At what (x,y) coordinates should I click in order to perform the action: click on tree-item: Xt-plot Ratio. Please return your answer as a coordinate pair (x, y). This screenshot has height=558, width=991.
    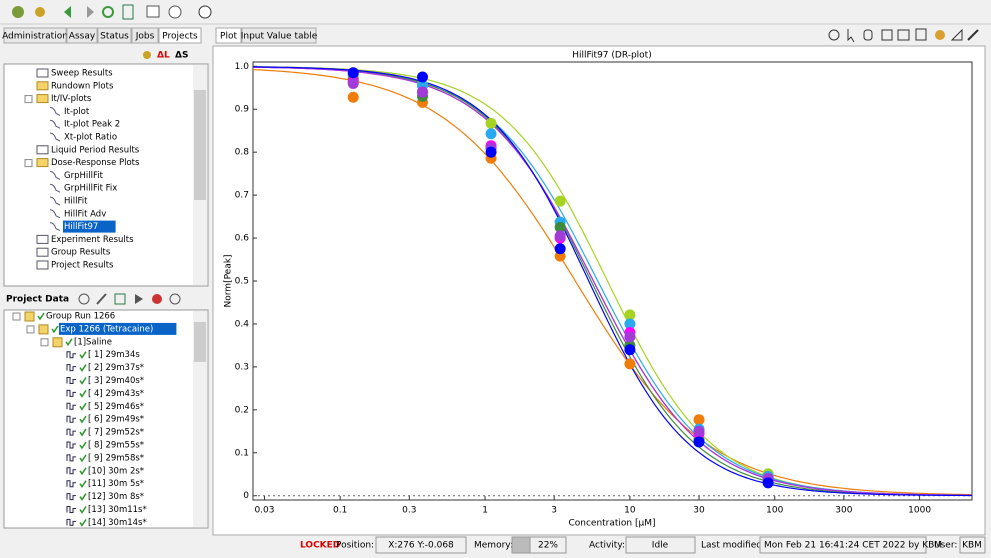
    Looking at the image, I should click on (90, 138).